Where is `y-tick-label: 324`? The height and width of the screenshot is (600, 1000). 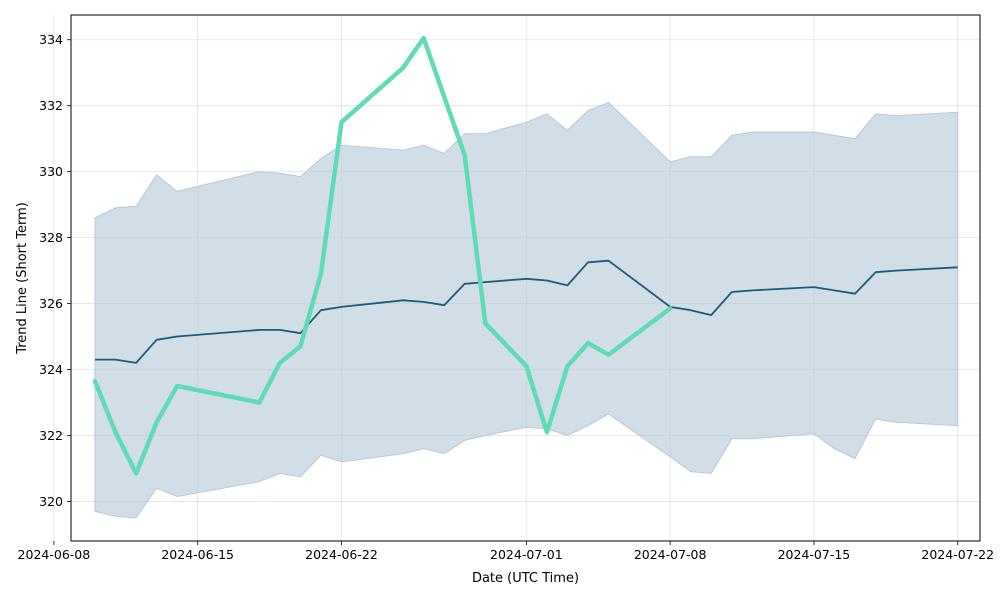
y-tick-label: 324 is located at coordinates (51, 369).